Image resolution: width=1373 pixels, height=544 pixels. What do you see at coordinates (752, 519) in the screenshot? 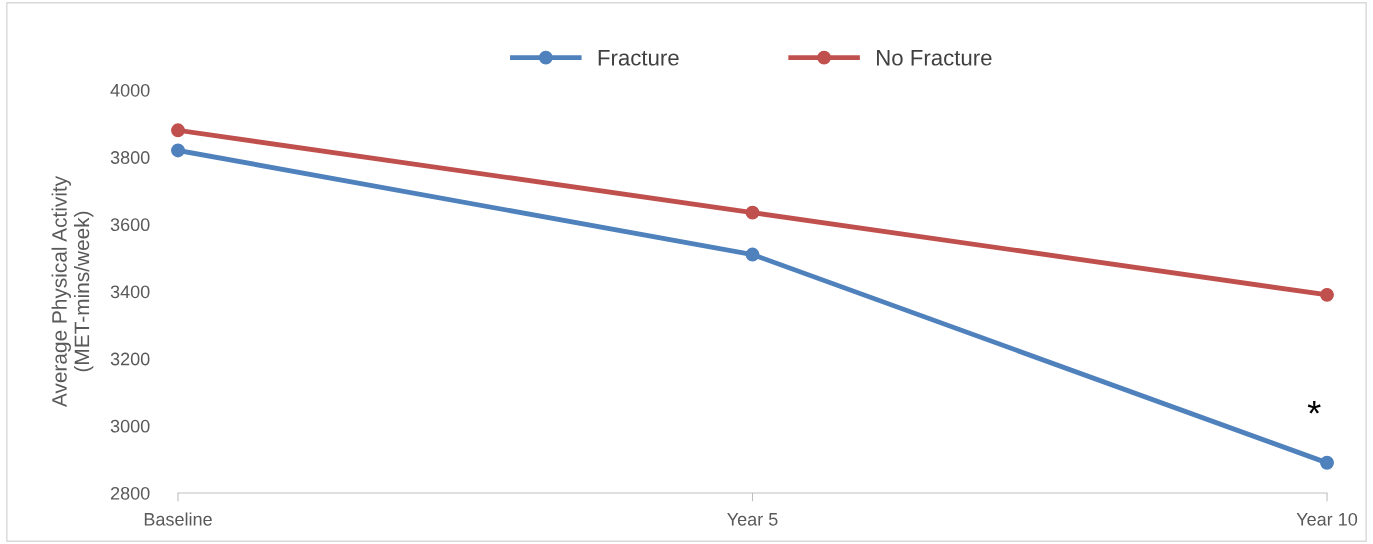
I see `x-tick-label: Year 5` at bounding box center [752, 519].